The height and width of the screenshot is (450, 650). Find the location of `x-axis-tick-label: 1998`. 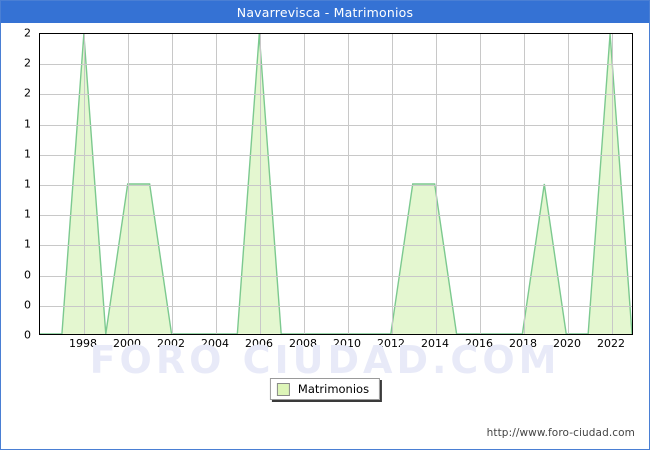

x-axis-tick-label: 1998 is located at coordinates (83, 343).